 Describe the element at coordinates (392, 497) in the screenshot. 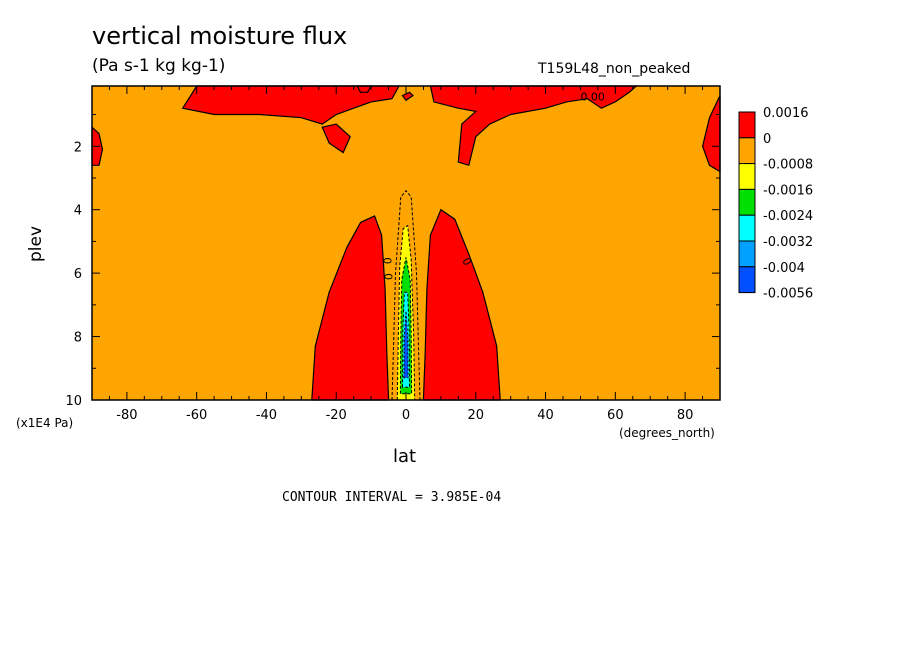

I see `contour-interval-note: CONTOUR INTERVAL = 3.985E-04` at that location.